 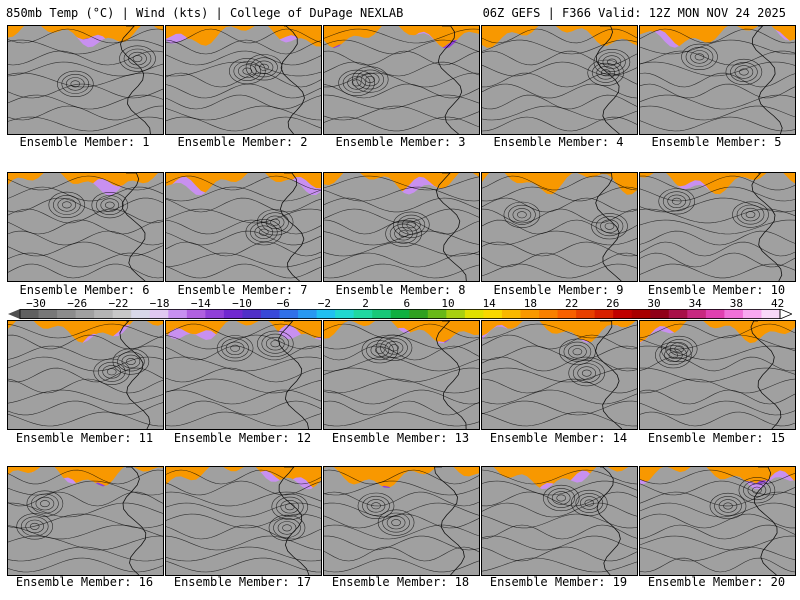 I want to click on colorbar-tick-label: 42, so click(x=777, y=303).